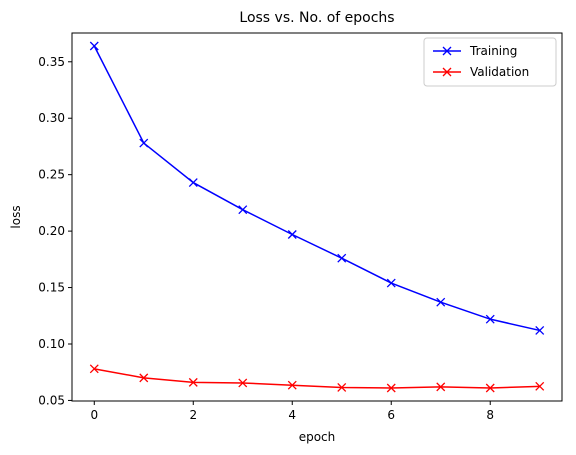 This screenshot has height=455, width=576. What do you see at coordinates (317, 378) in the screenshot?
I see `validation-series-line` at bounding box center [317, 378].